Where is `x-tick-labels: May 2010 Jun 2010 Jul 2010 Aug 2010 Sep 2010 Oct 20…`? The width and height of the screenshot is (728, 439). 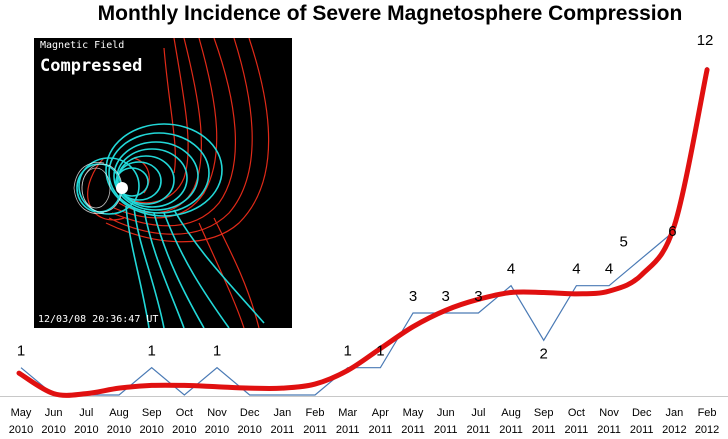 x-tick-labels: May 2010 Jun 2010 Jul 2010 Aug 2010 Sep 2010 Oct 20… is located at coordinates (364, 421).